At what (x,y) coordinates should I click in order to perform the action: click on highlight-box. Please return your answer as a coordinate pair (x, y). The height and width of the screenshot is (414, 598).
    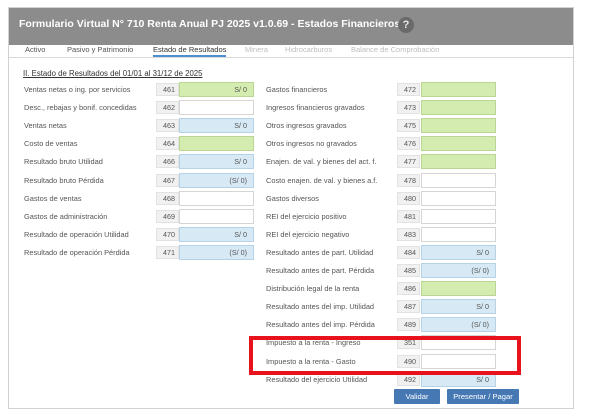
    Looking at the image, I should click on (385, 355).